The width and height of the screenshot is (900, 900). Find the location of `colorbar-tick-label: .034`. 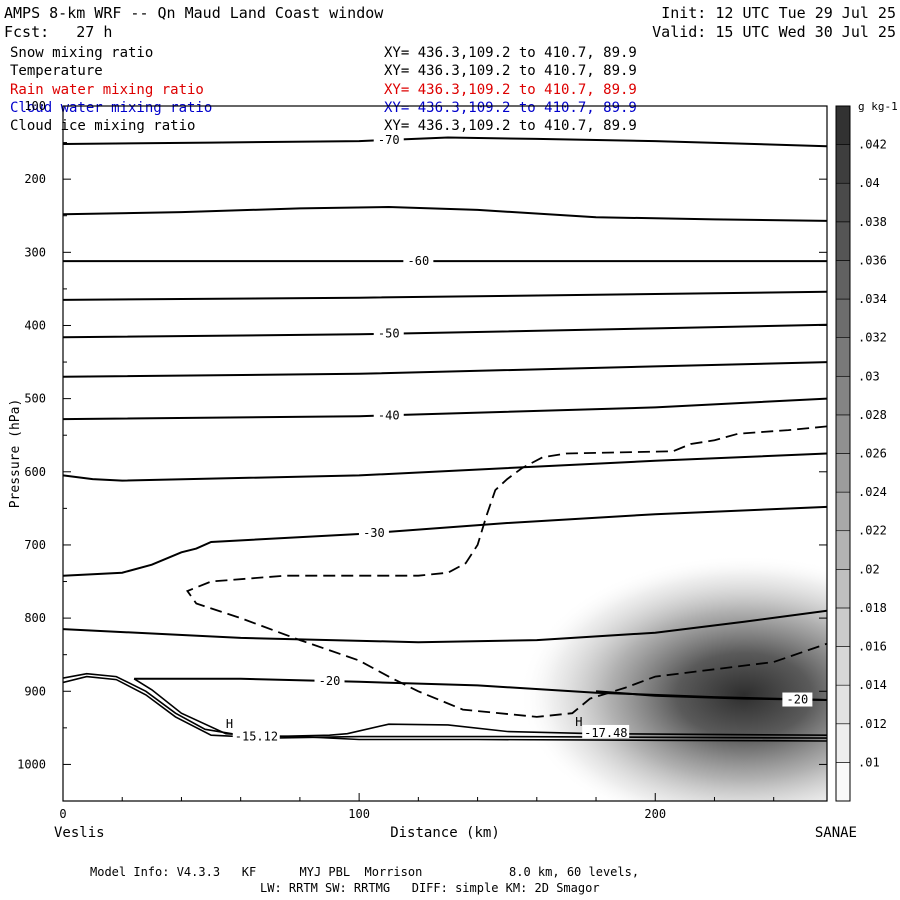

colorbar-tick-label: .034 is located at coordinates (872, 299).